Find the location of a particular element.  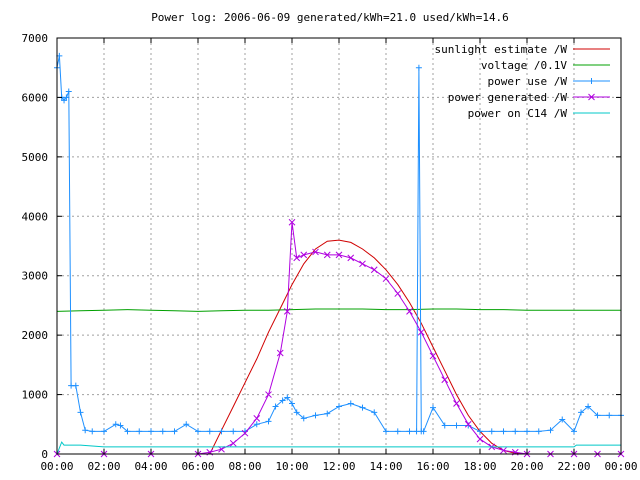

x-tick-label: 20:00 is located at coordinates (526, 466).